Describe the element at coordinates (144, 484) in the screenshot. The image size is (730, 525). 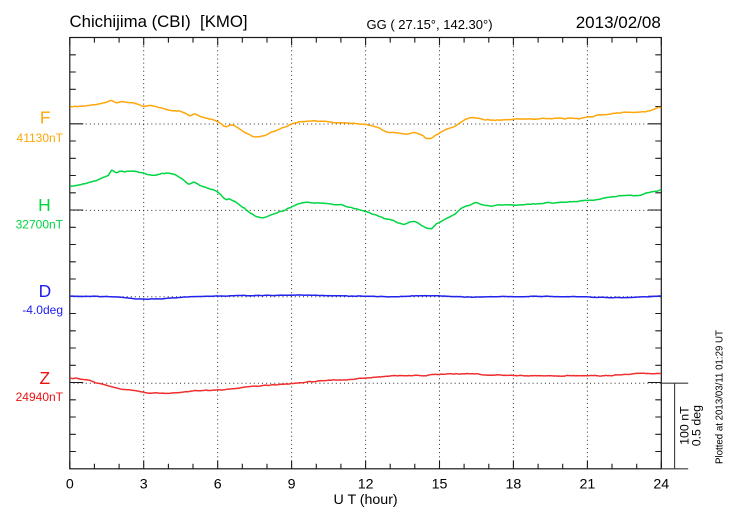
I see `svg-text: 3` at that location.